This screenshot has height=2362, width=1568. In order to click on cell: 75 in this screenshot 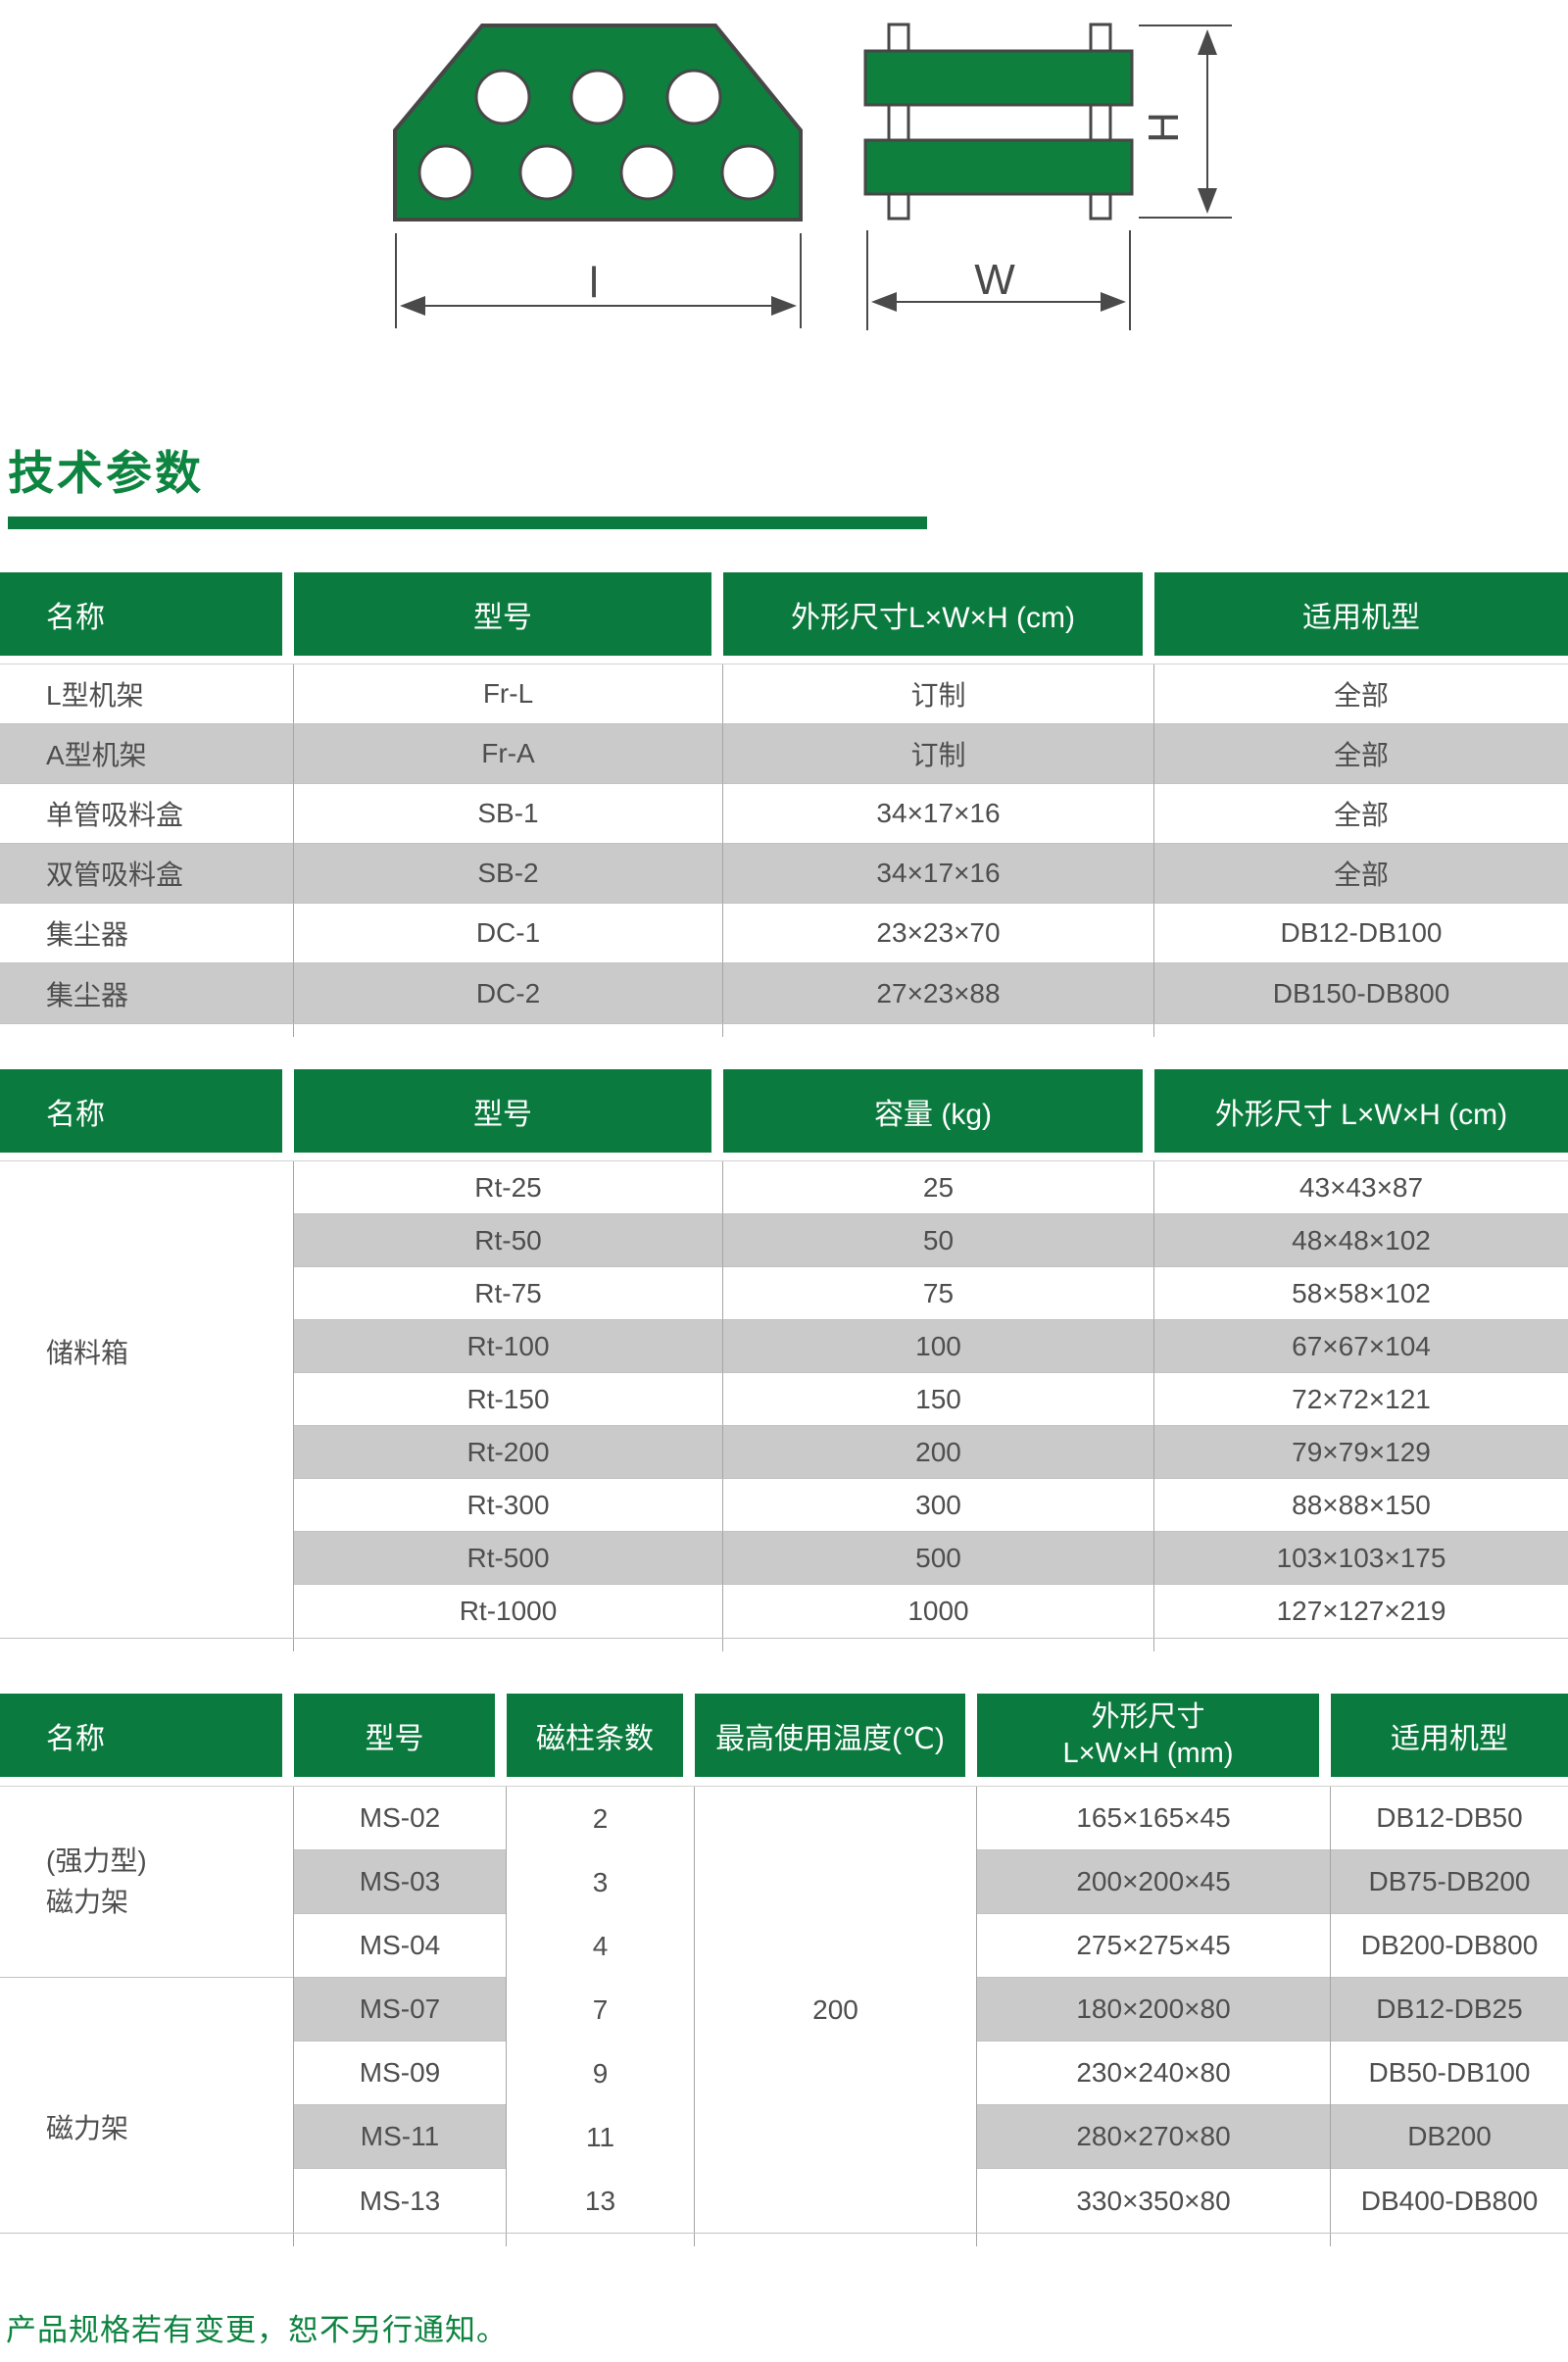, I will do `click(938, 1293)`.